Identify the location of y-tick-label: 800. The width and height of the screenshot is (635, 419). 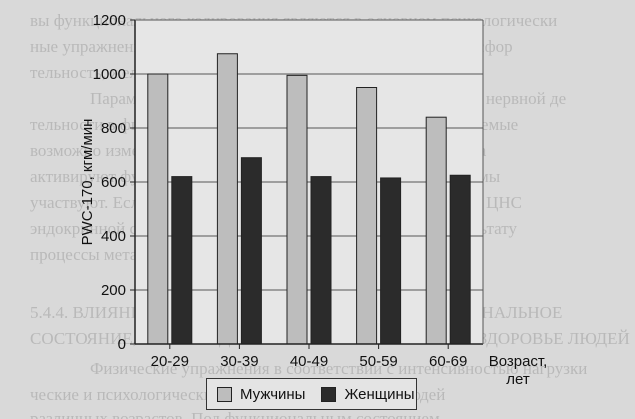
(113, 128).